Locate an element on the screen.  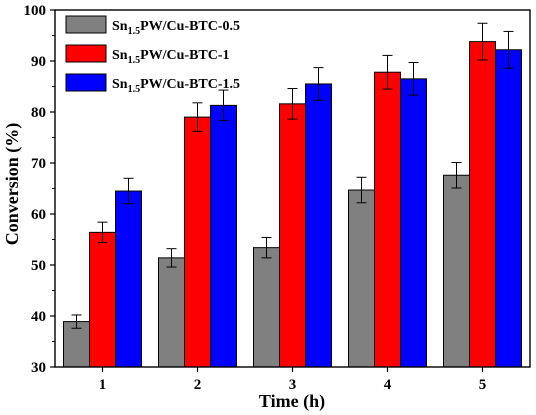
y-tick-label-70: 70 is located at coordinates (38, 164).